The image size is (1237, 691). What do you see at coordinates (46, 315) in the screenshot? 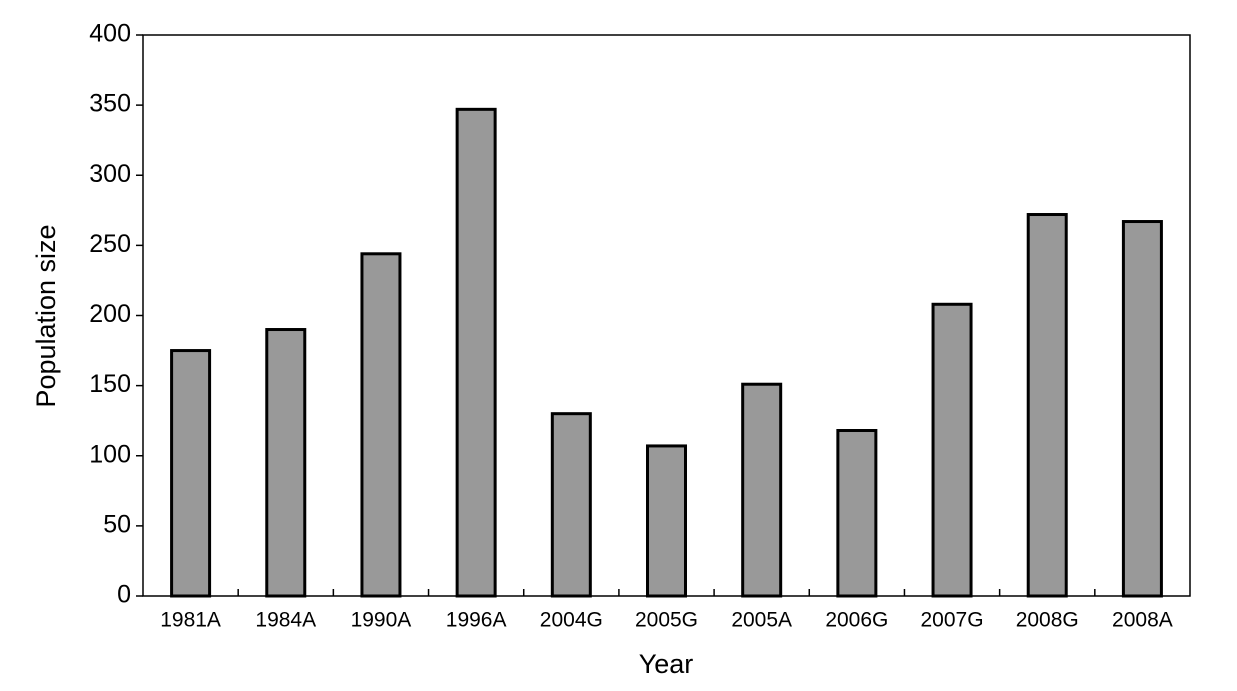
I see `y-axis-label: Population size` at bounding box center [46, 315].